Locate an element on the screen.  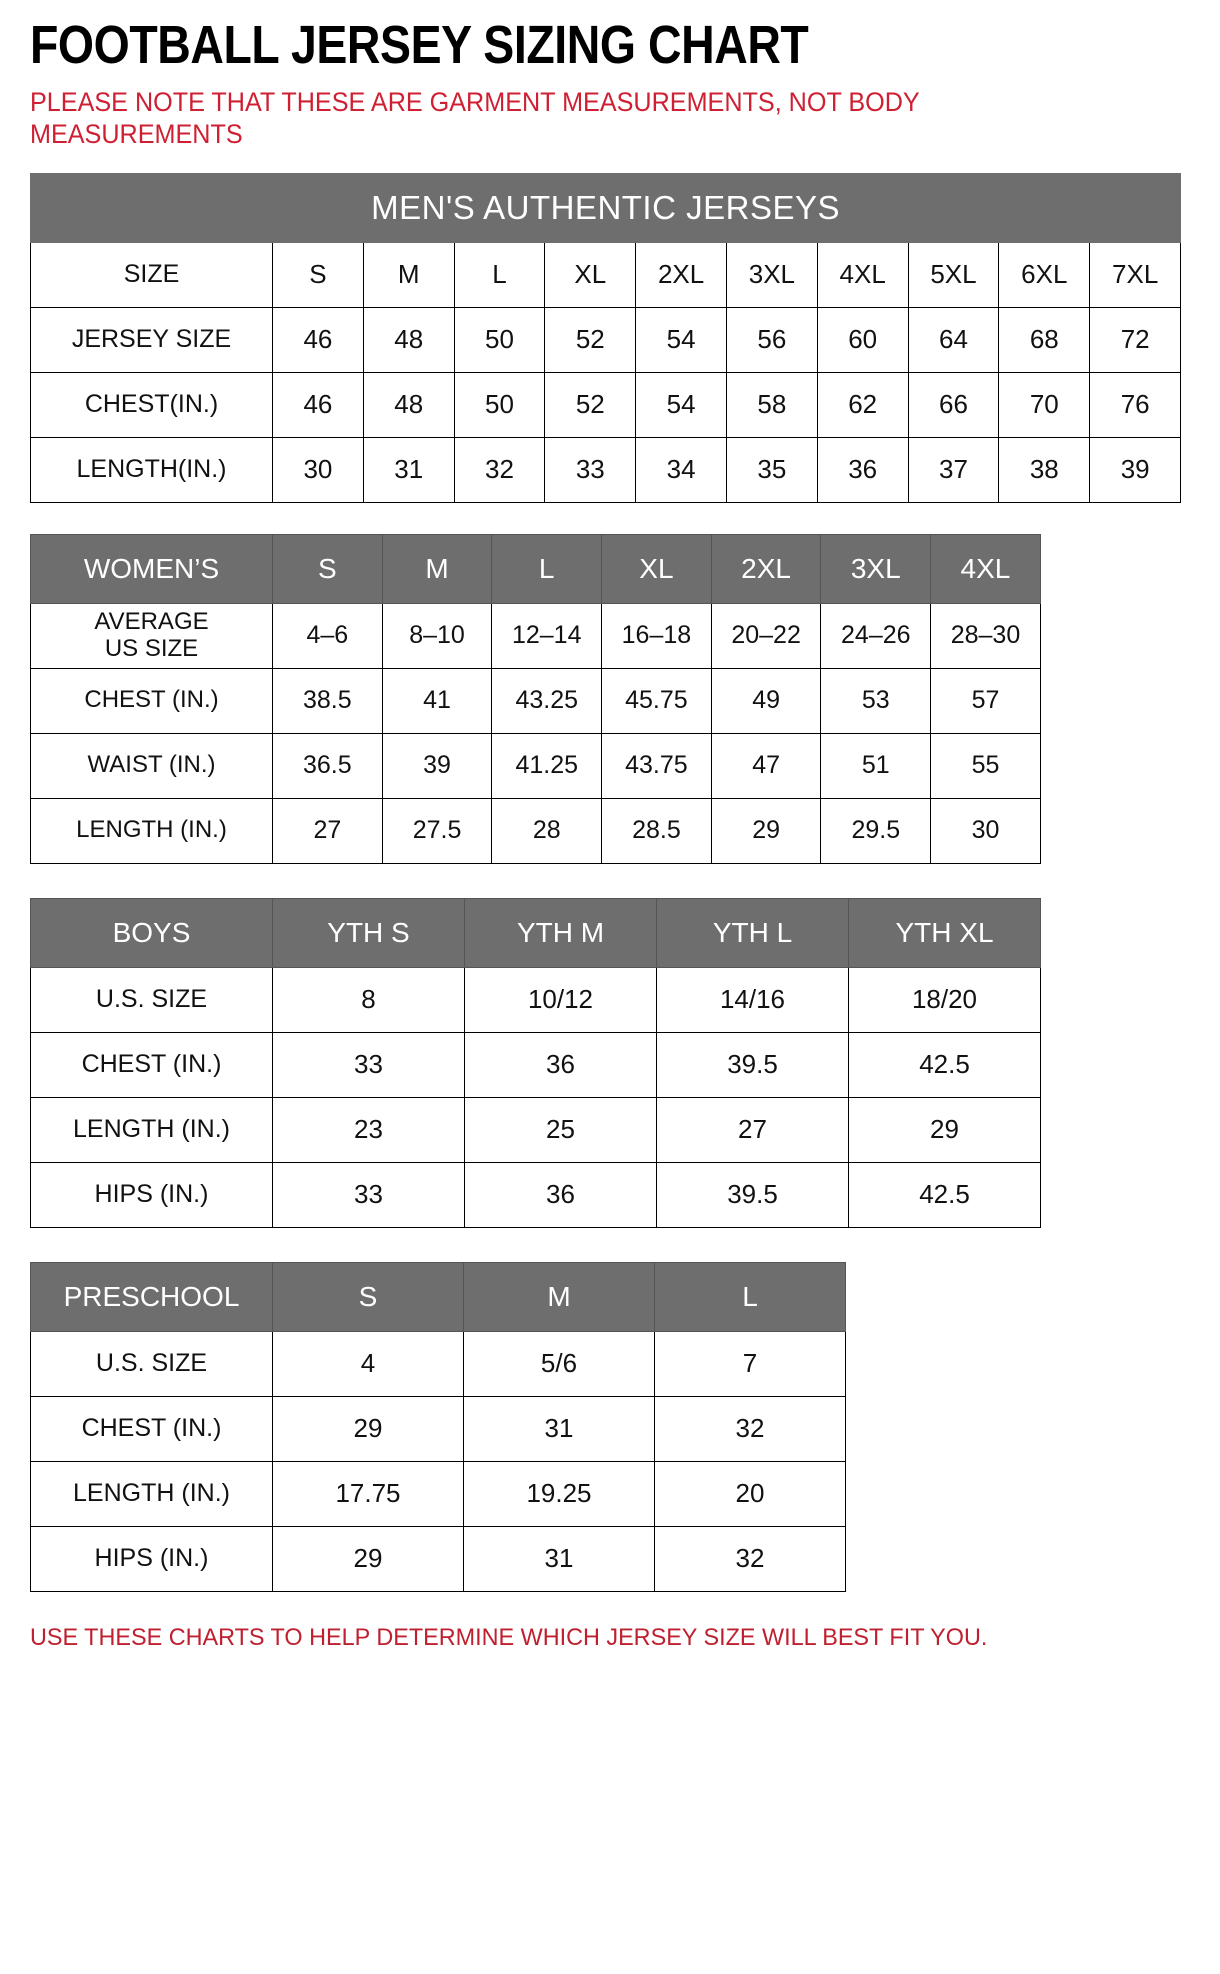
table-cell: 47 is located at coordinates (766, 765).